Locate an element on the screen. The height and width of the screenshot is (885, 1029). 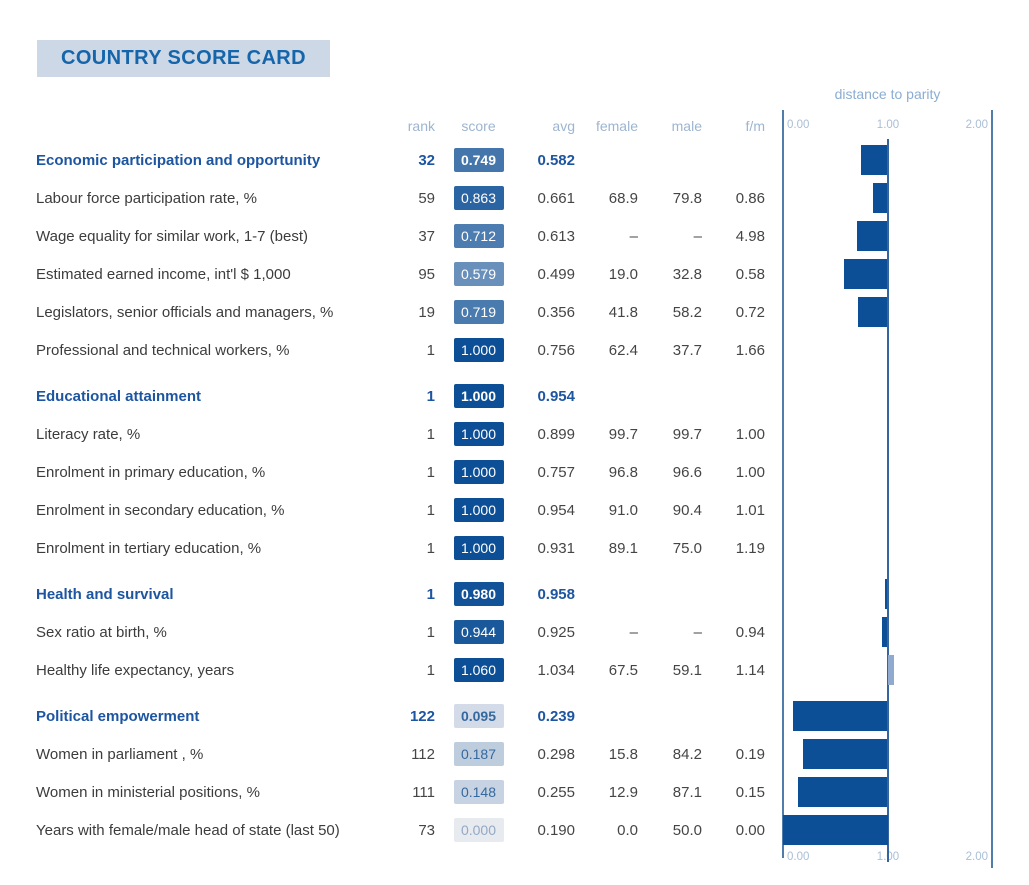
avg-value: 0.499 is located at coordinates (556, 274).